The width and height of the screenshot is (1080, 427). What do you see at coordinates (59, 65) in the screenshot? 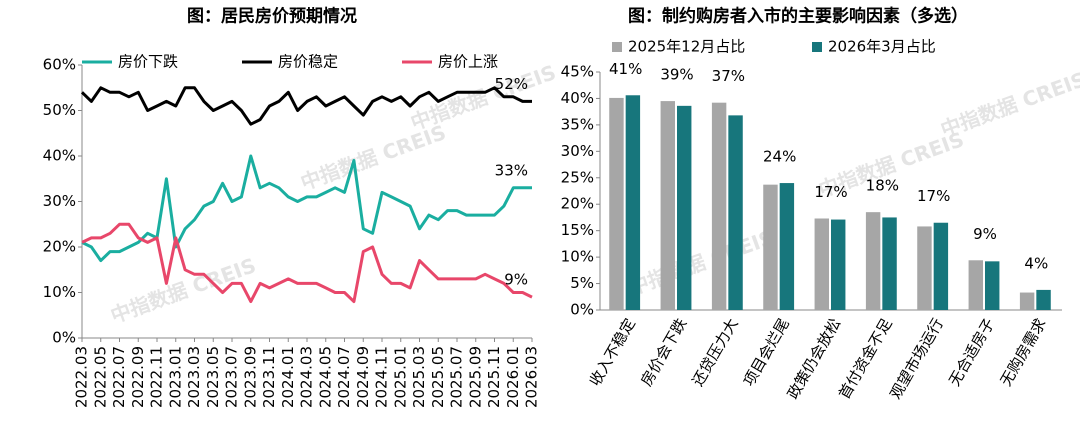
I see `y-tick-label: 60%` at bounding box center [59, 65].